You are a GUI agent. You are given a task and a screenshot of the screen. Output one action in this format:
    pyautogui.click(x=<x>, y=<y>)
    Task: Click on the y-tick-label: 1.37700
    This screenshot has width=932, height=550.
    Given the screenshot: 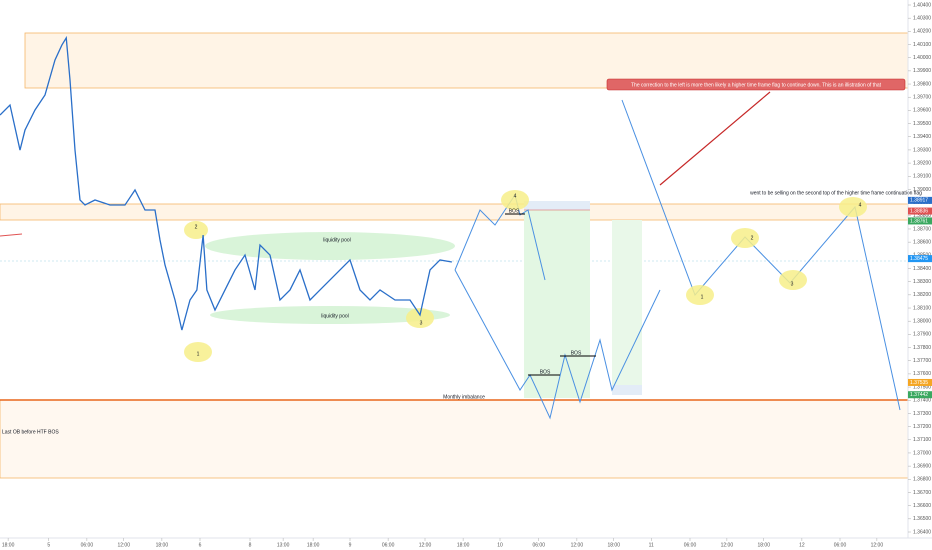 What is the action you would take?
    pyautogui.click(x=922, y=361)
    